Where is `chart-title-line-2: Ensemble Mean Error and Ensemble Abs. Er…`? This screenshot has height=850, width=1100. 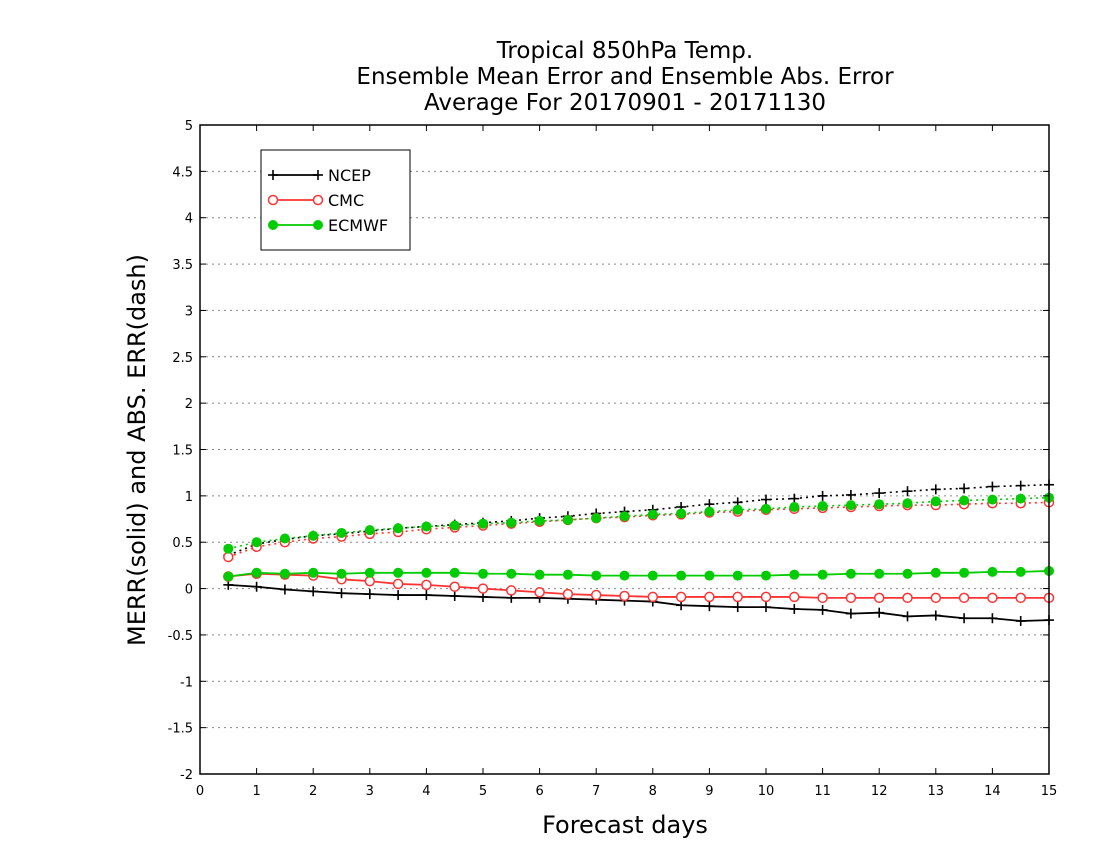 chart-title-line-2: Ensemble Mean Error and Ensemble Abs. Er… is located at coordinates (625, 77).